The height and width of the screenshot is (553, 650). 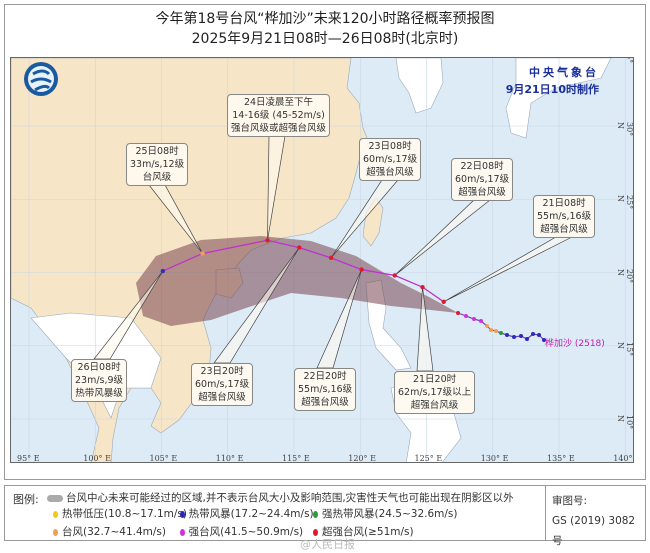 I want to click on lon-tick: 135° E, so click(x=561, y=458).